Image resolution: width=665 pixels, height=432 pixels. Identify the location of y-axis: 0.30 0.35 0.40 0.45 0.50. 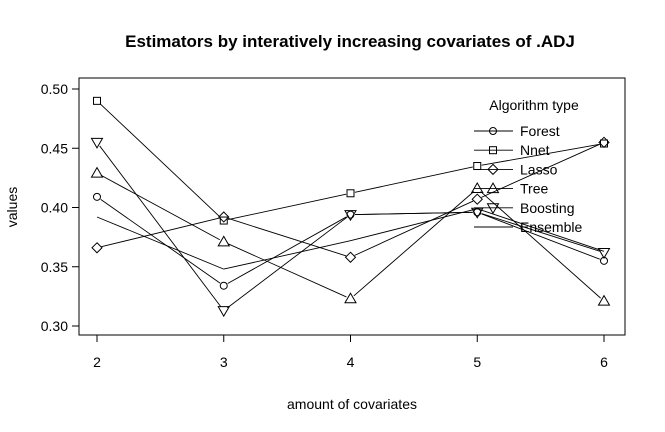
(60, 207).